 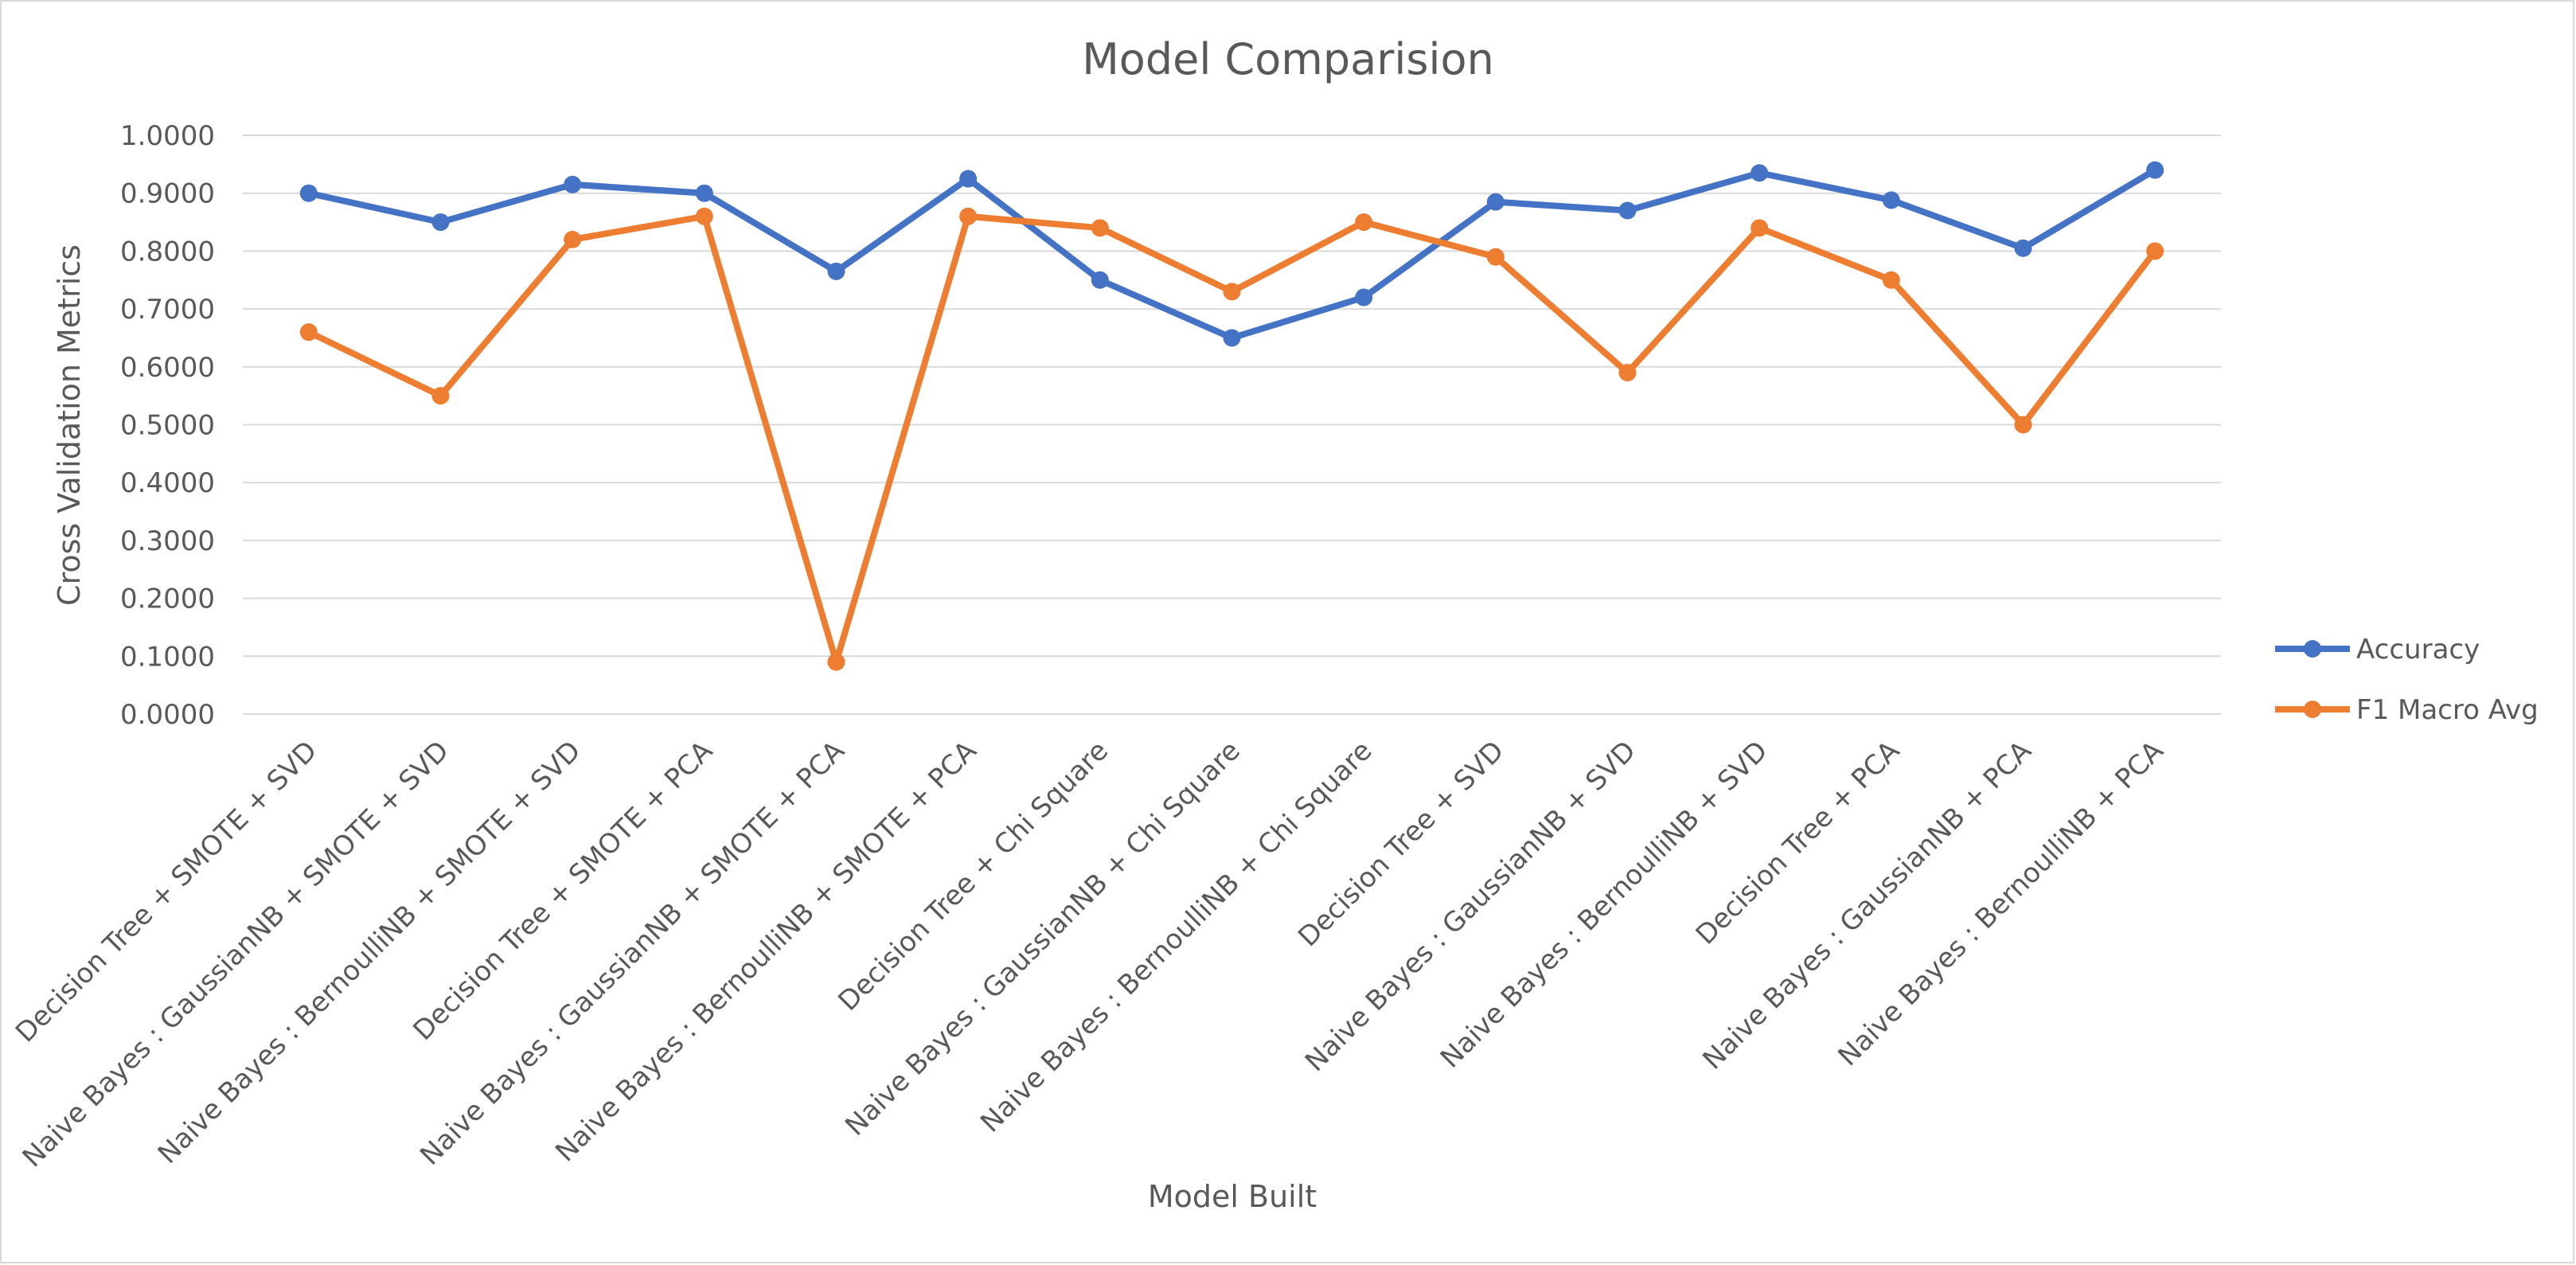 I want to click on legend: Accuracy F1 Macro Avg, so click(x=2407, y=680).